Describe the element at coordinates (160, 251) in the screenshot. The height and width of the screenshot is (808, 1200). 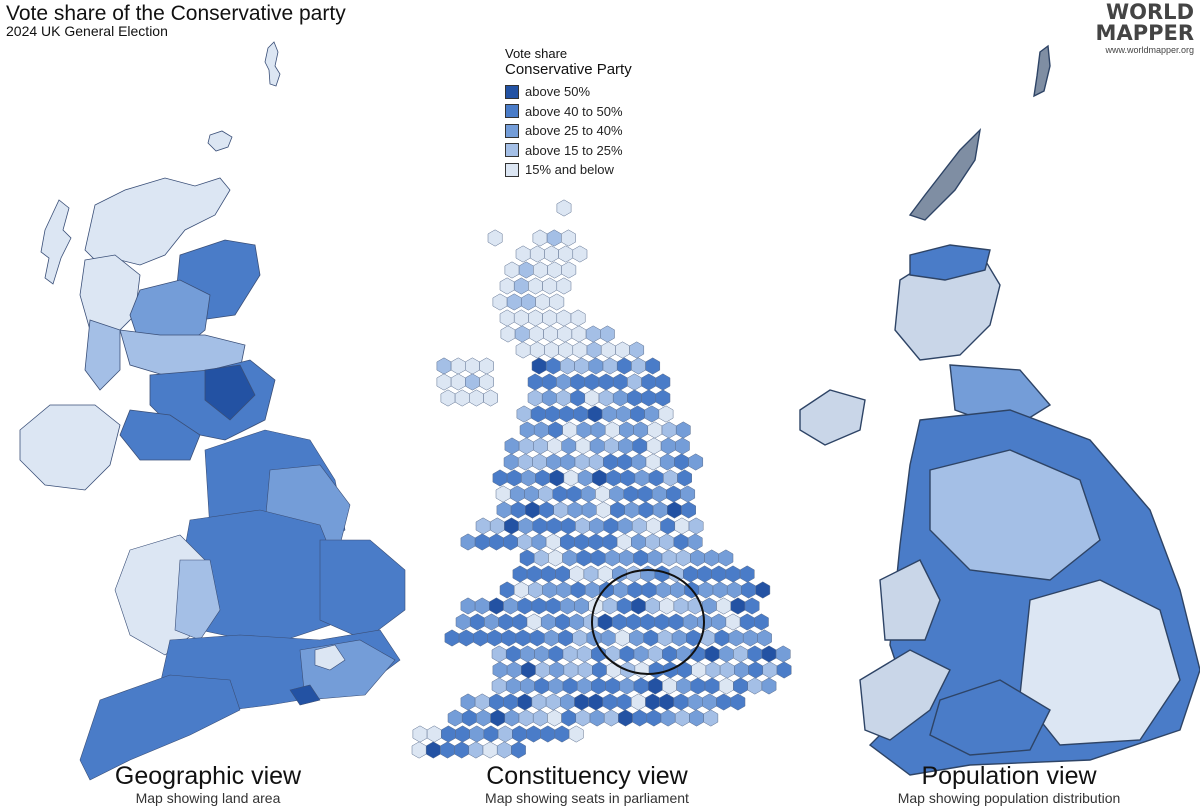
I see `scotland-region` at that location.